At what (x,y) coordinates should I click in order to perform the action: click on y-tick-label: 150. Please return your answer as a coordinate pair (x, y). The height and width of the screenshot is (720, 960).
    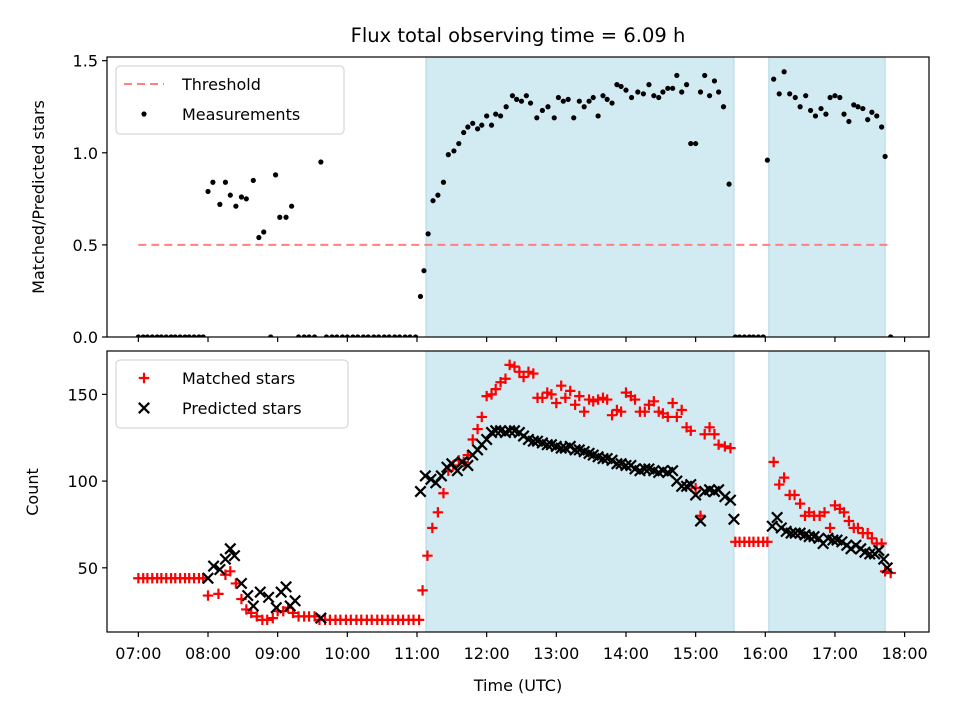
    Looking at the image, I should click on (82, 394).